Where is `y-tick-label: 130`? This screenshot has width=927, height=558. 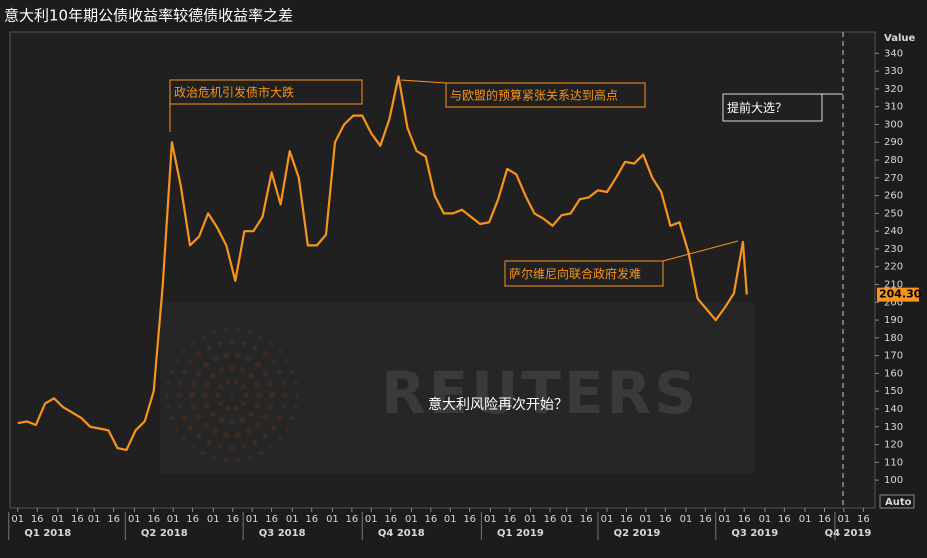 y-tick-label: 130 is located at coordinates (893, 427).